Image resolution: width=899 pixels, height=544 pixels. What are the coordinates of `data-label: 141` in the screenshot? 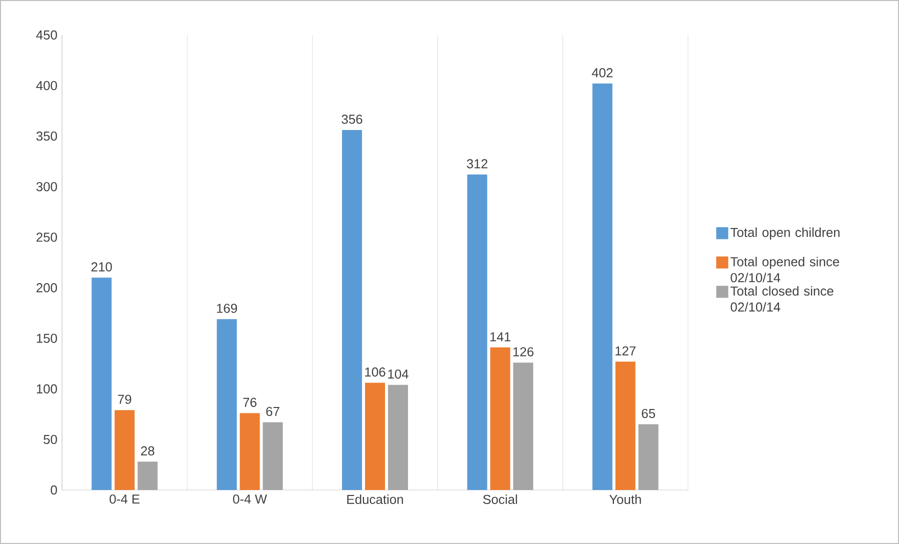 It's located at (500, 337).